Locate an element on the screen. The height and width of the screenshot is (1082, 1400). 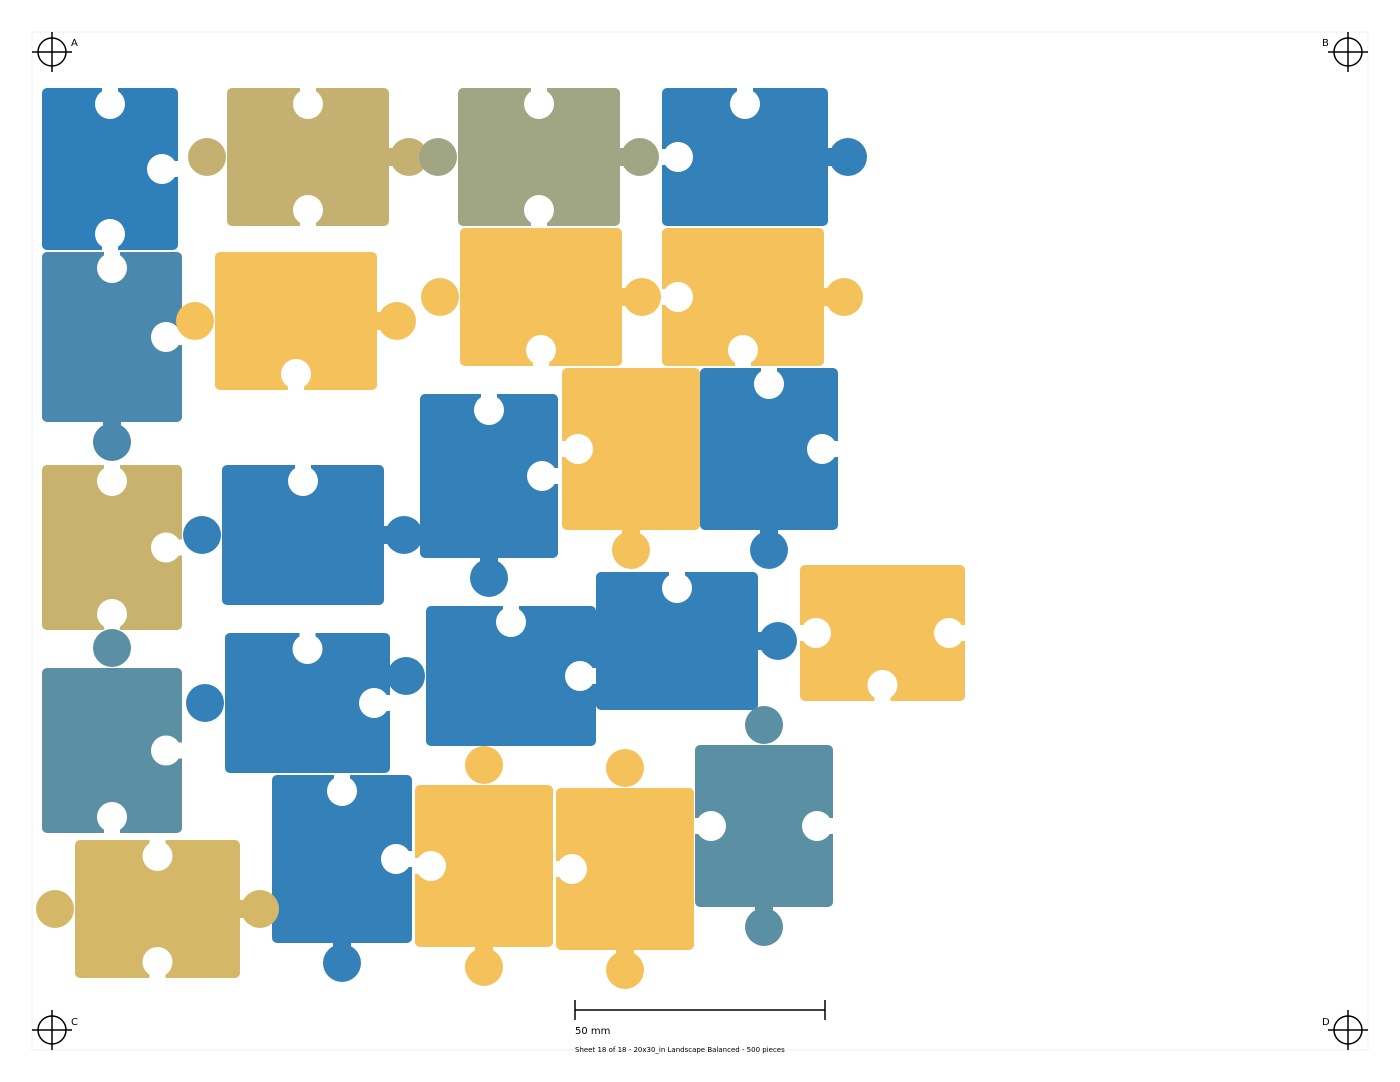
scale-label: 50 mm is located at coordinates (592, 1031).